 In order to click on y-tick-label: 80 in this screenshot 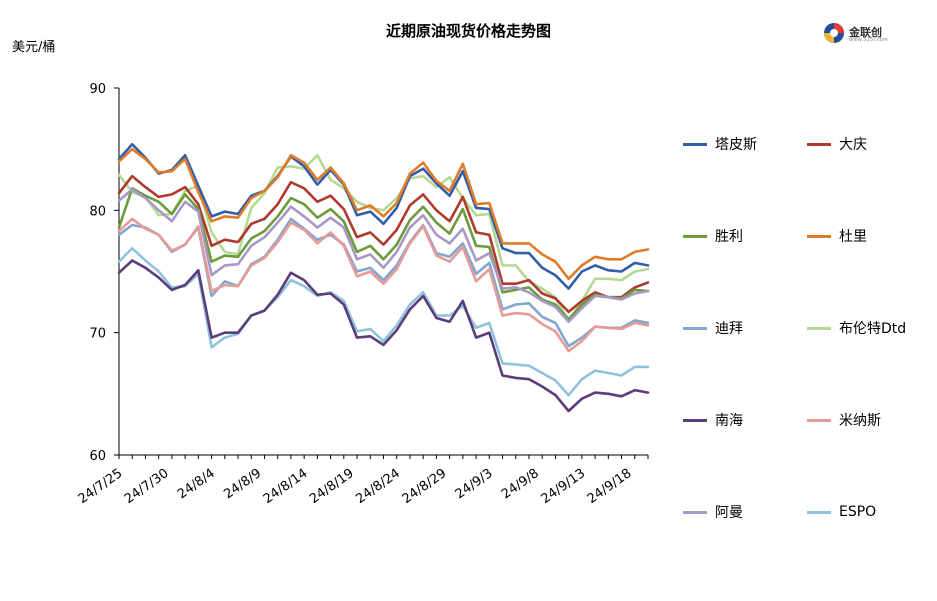, I will do `click(97, 211)`.